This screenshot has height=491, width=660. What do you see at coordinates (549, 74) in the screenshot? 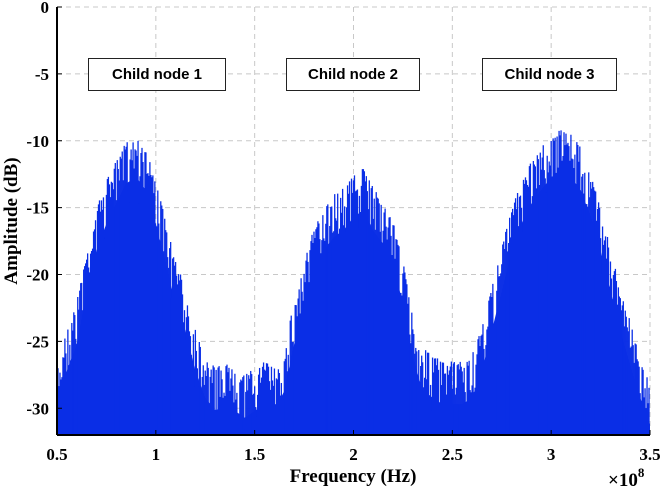
I see `annotation-child-node-3: Child node 3` at bounding box center [549, 74].